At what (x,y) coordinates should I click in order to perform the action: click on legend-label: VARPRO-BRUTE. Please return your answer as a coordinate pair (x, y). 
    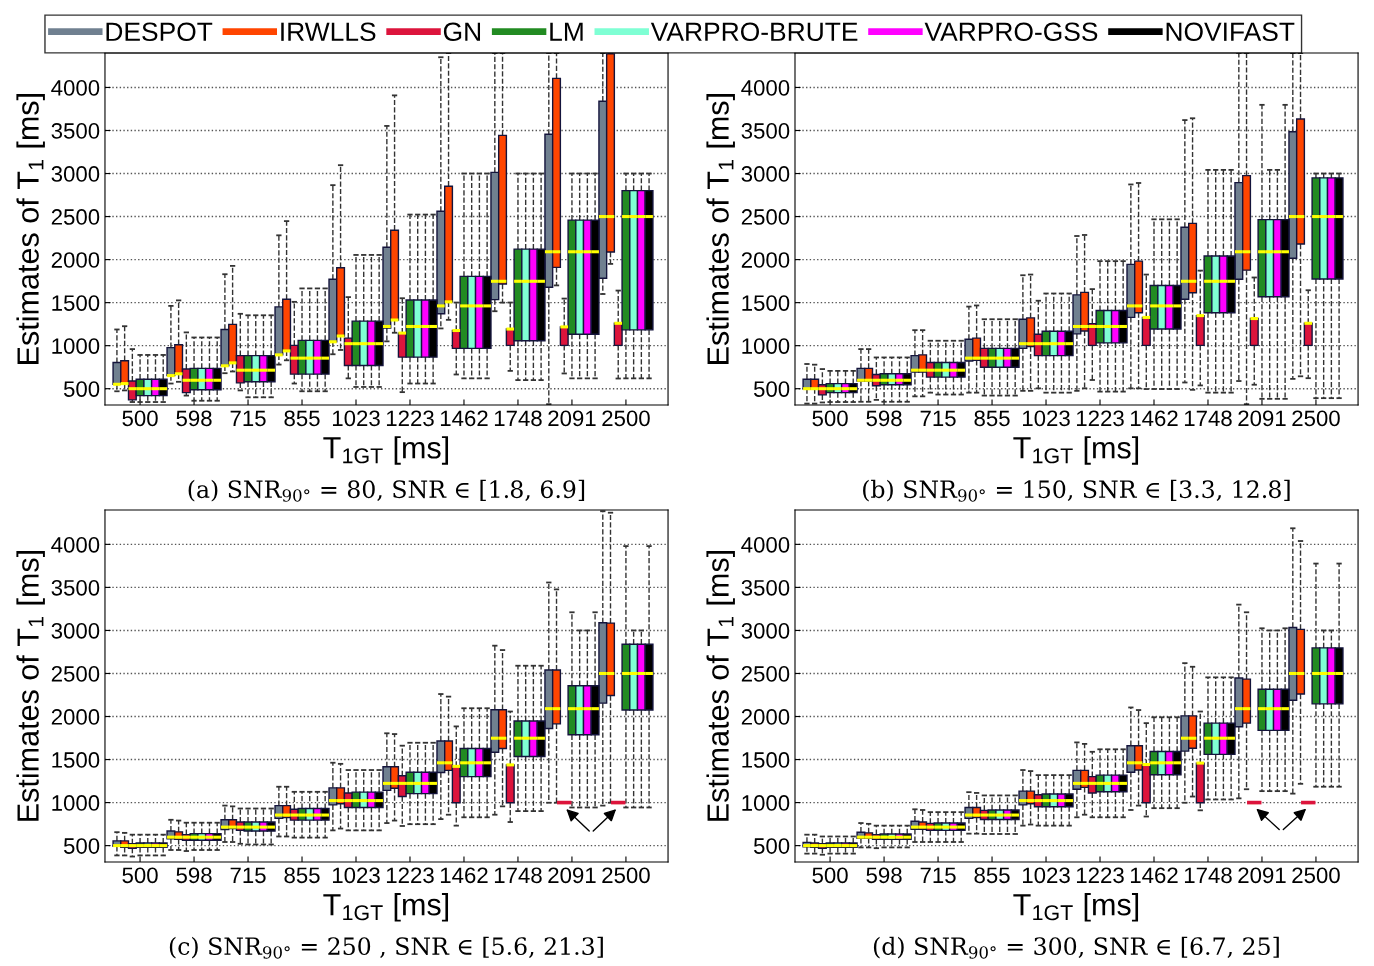
    Looking at the image, I should click on (754, 32).